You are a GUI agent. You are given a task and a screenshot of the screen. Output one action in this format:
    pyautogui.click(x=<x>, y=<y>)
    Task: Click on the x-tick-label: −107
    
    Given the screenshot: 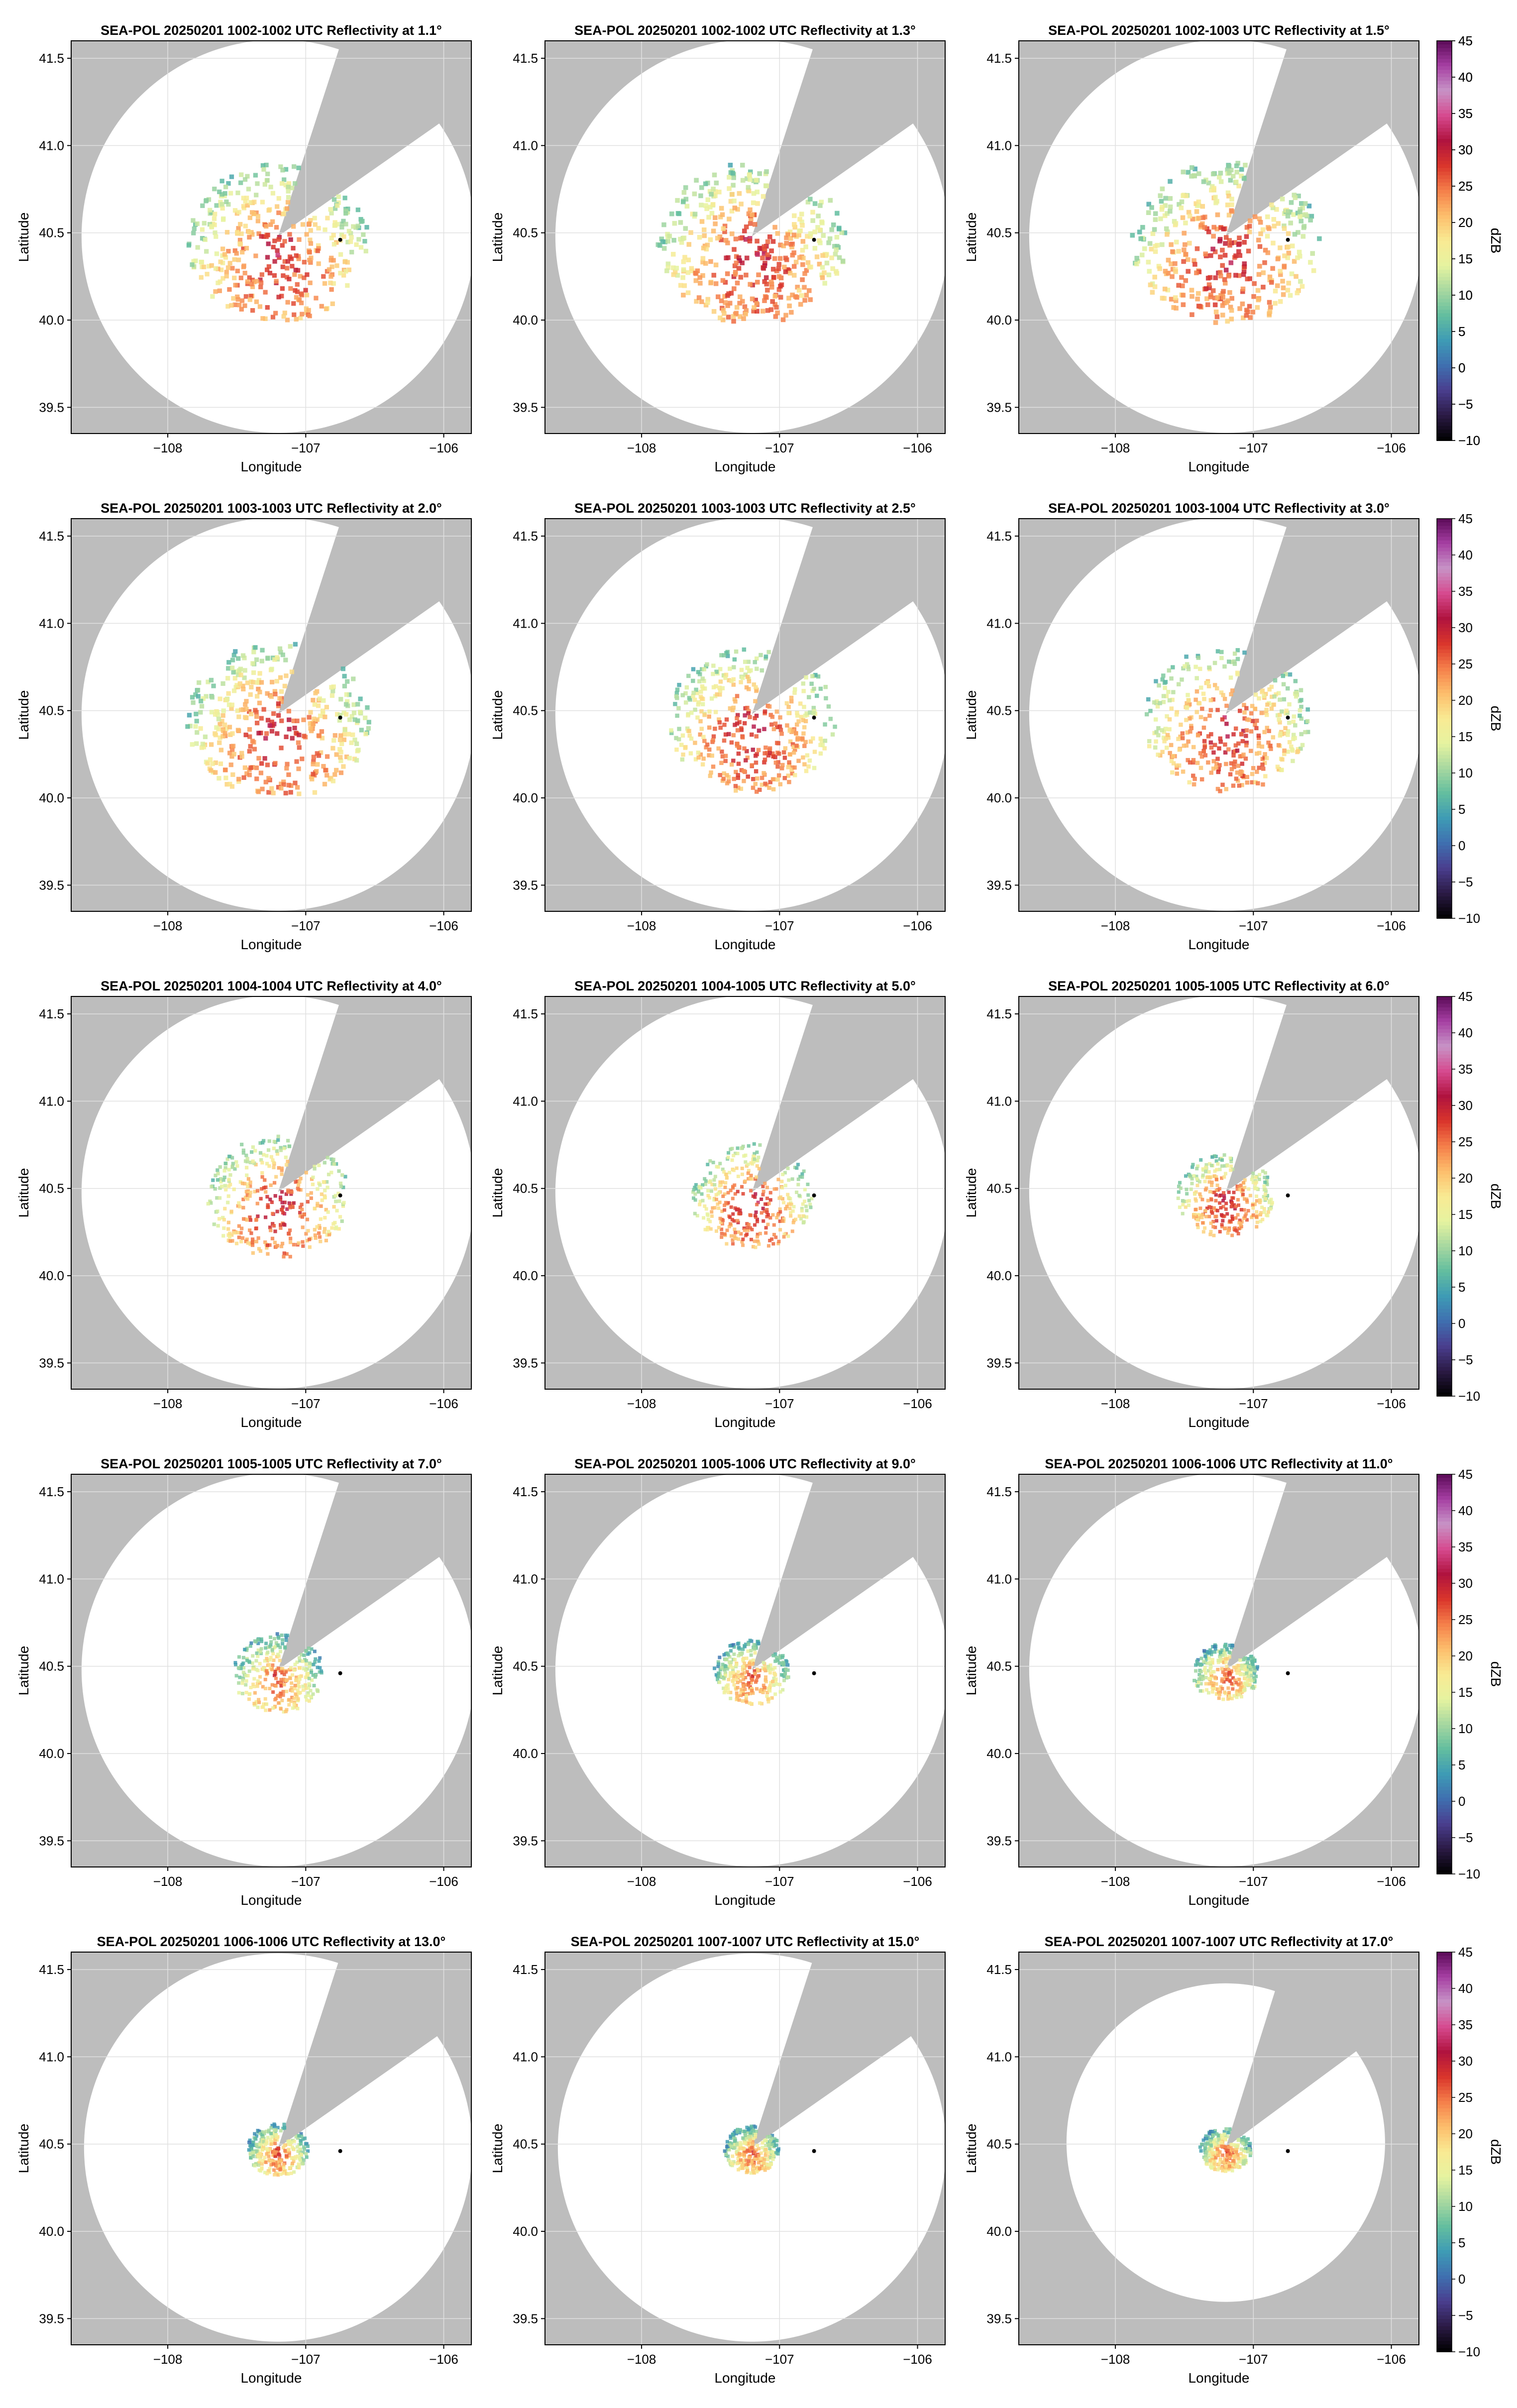 What is the action you would take?
    pyautogui.click(x=306, y=1881)
    